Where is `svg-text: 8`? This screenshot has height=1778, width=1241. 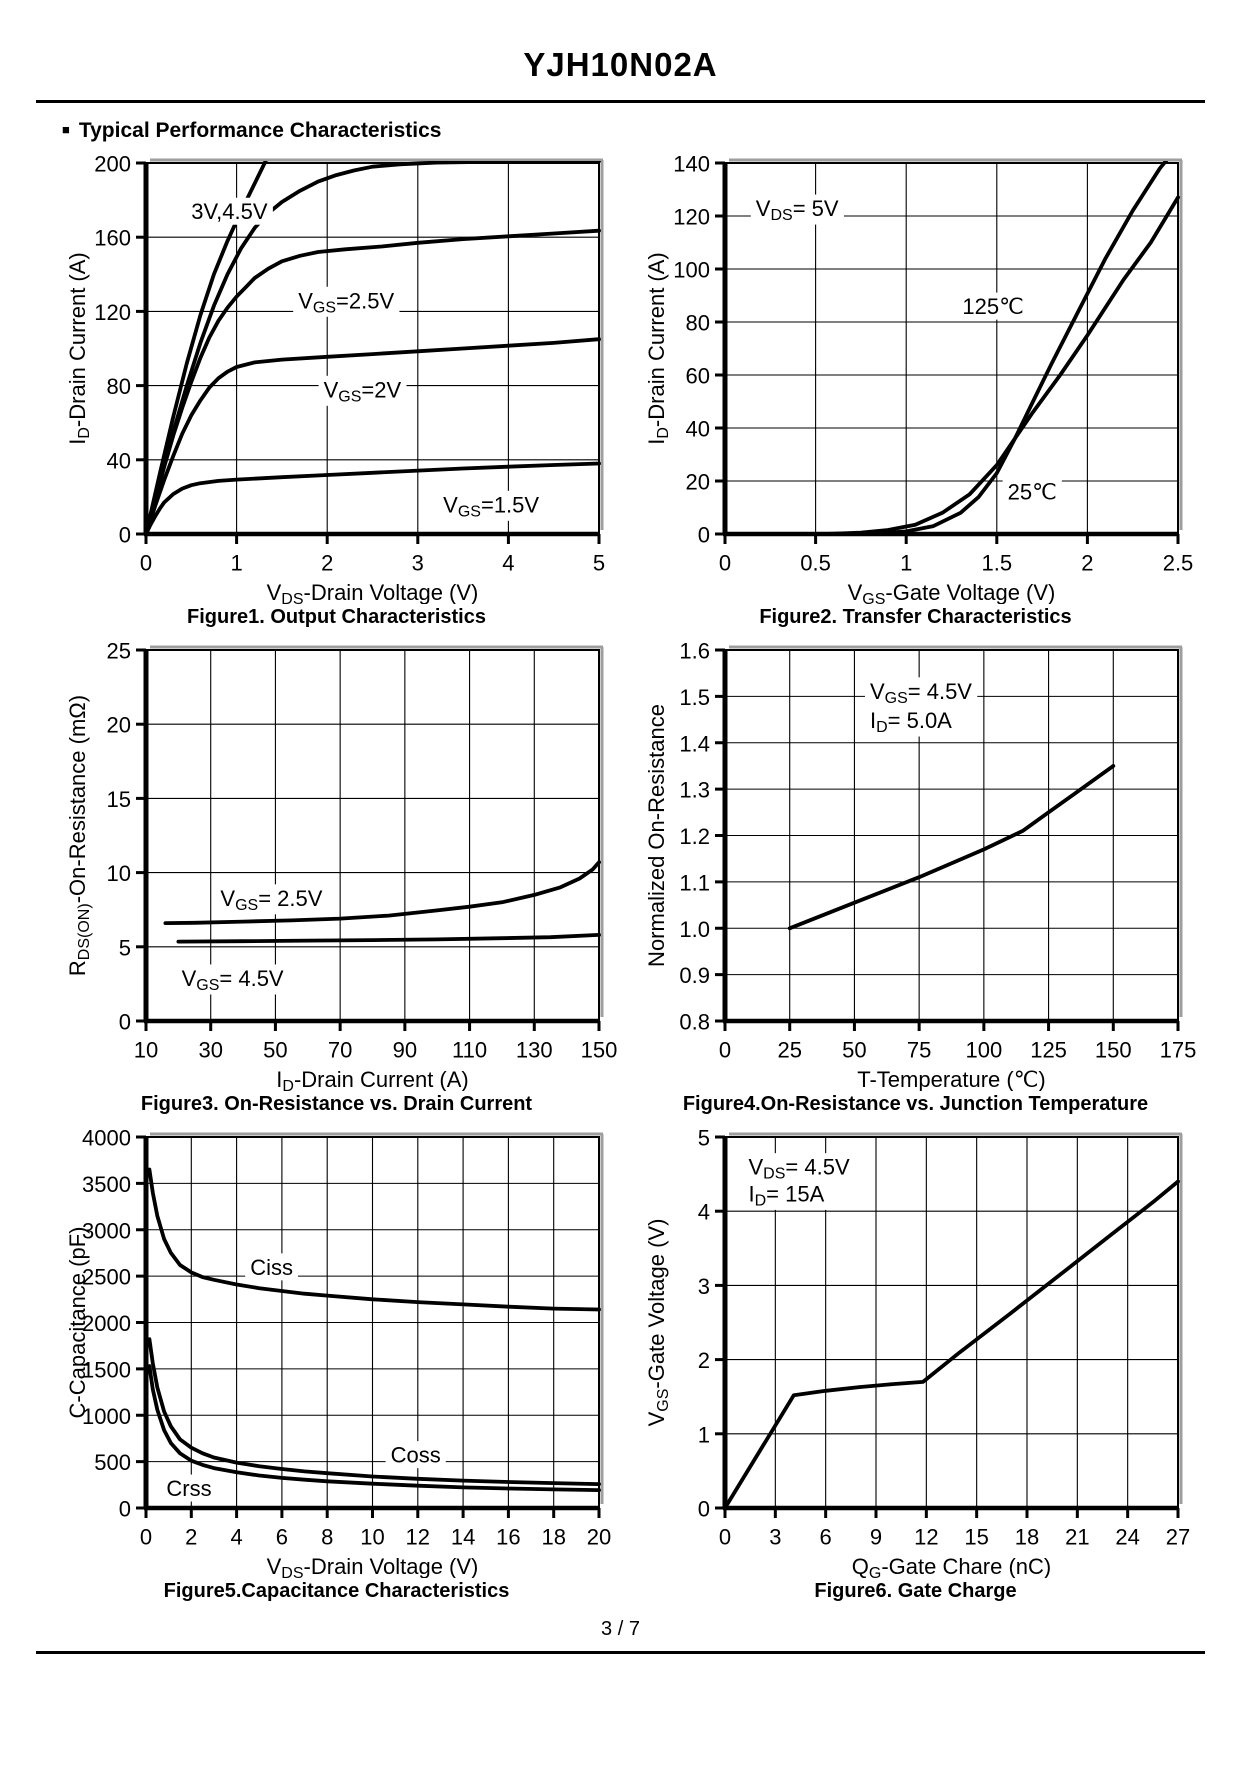 svg-text: 8 is located at coordinates (327, 1537).